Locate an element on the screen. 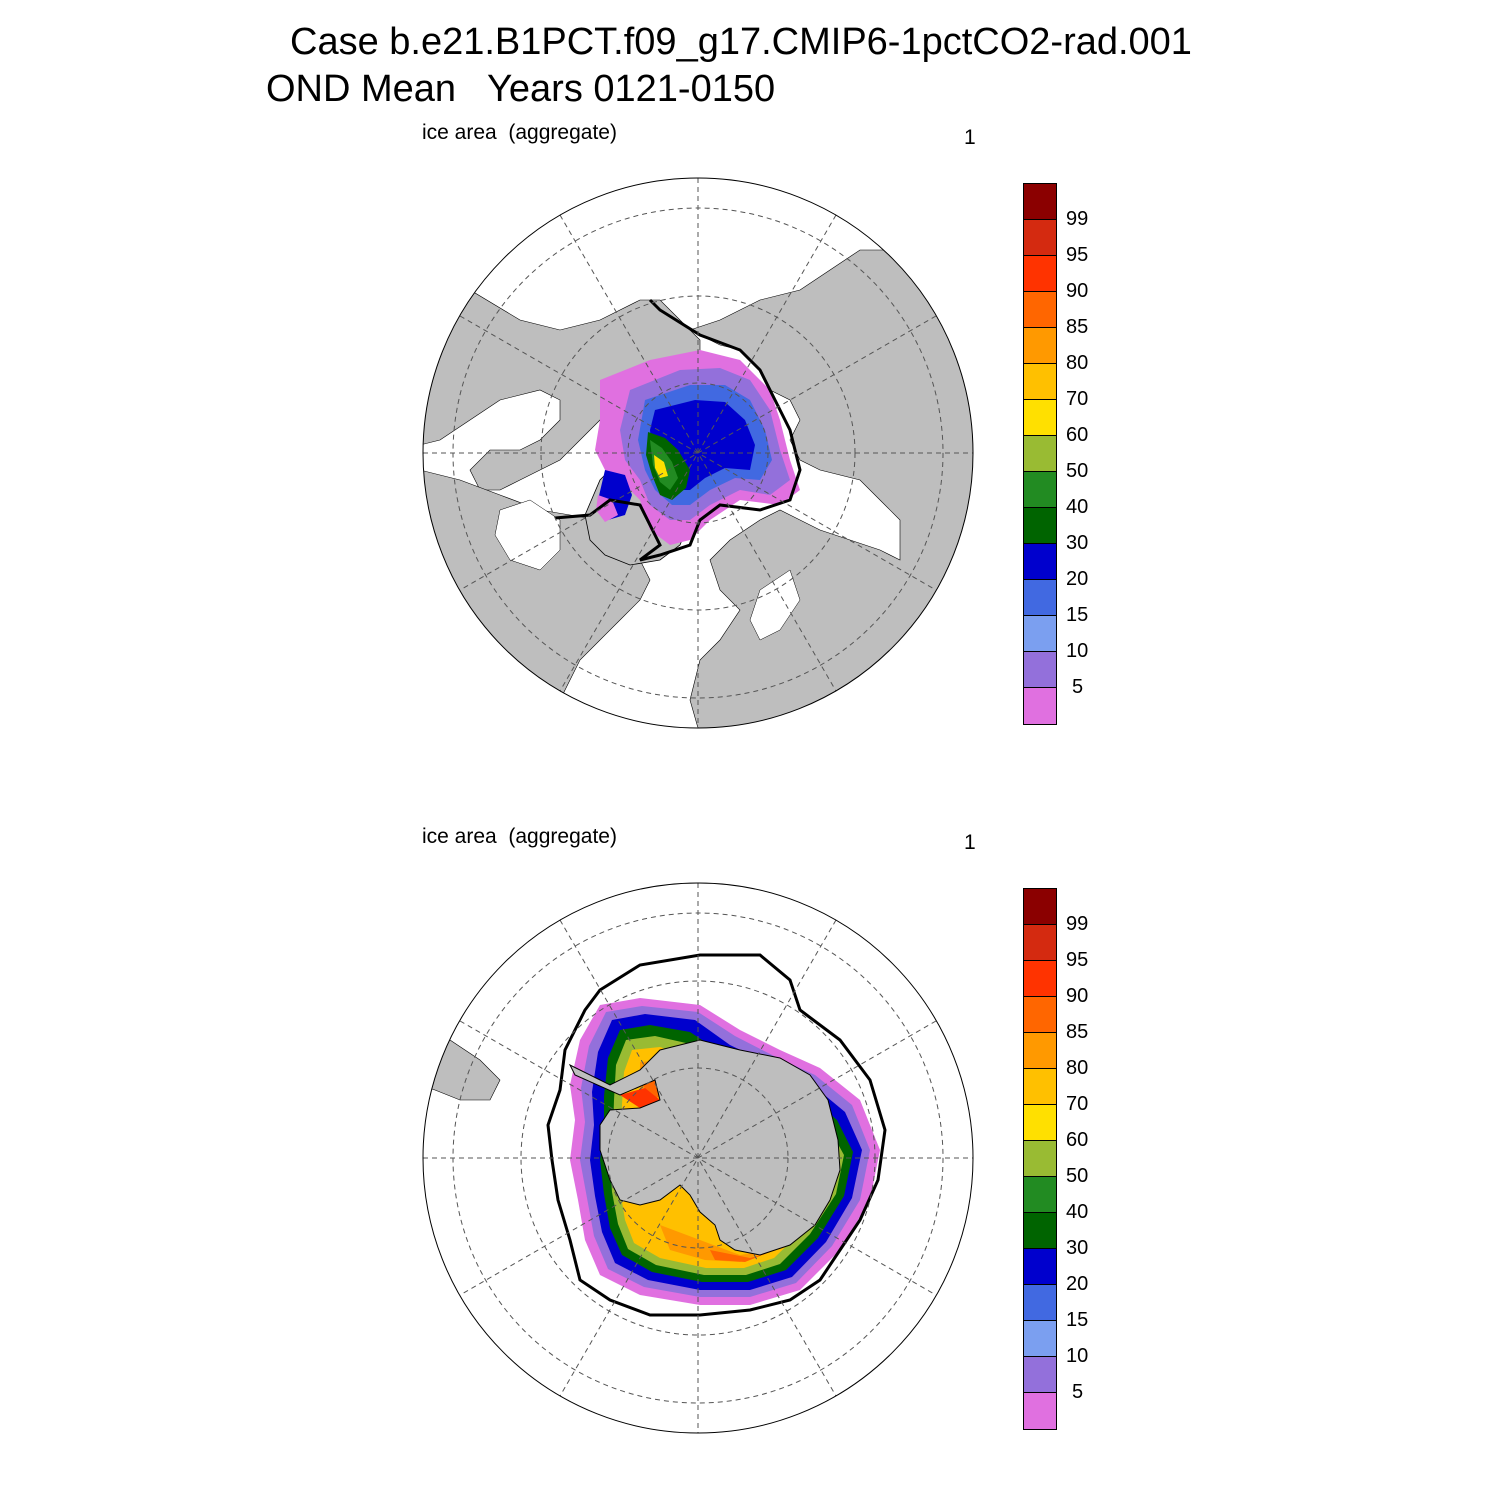 The width and height of the screenshot is (1500, 1500). panel-number-south: 1 is located at coordinates (970, 842).